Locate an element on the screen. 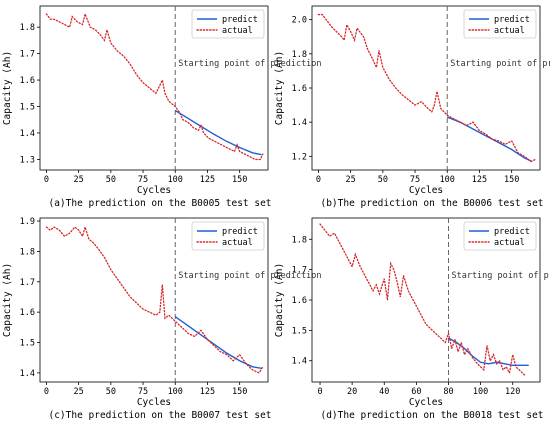 Image resolution: width=550 pixels, height=428 pixels. chart-caption: (b)The prediction on the B0006 test set is located at coordinates (431, 203).